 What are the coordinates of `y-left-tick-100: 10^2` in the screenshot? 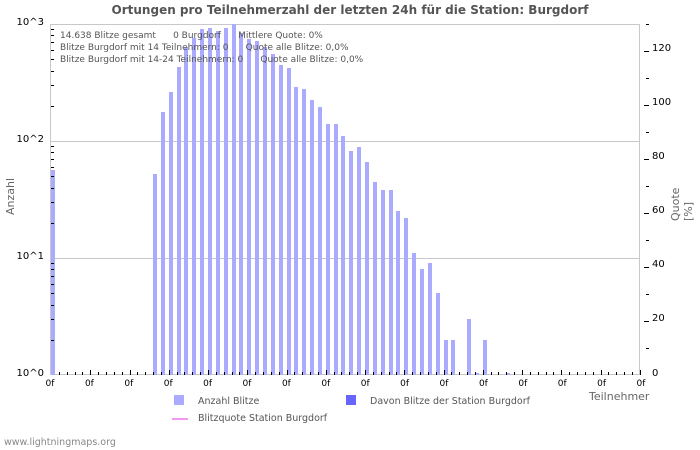 It's located at (30, 139).